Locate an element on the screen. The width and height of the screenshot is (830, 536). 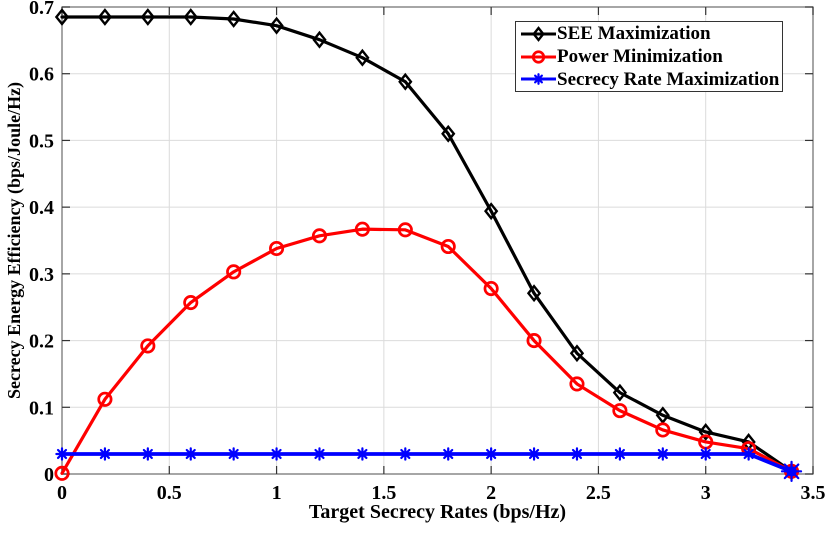
legend-label: SEE Maximization is located at coordinates (634, 34).